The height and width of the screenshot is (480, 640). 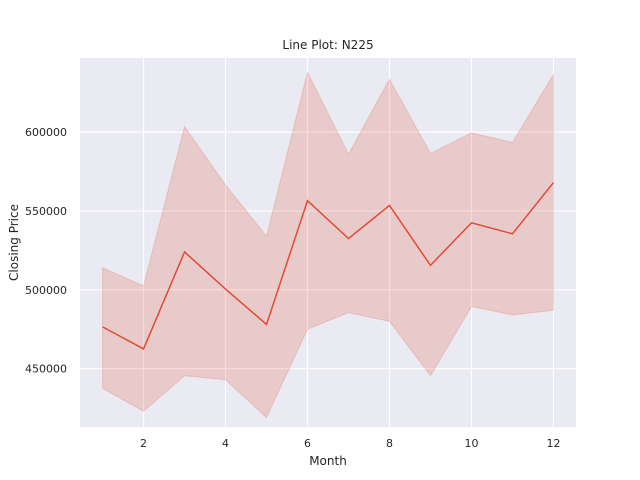 I want to click on x-tick-label: 2, so click(x=143, y=443).